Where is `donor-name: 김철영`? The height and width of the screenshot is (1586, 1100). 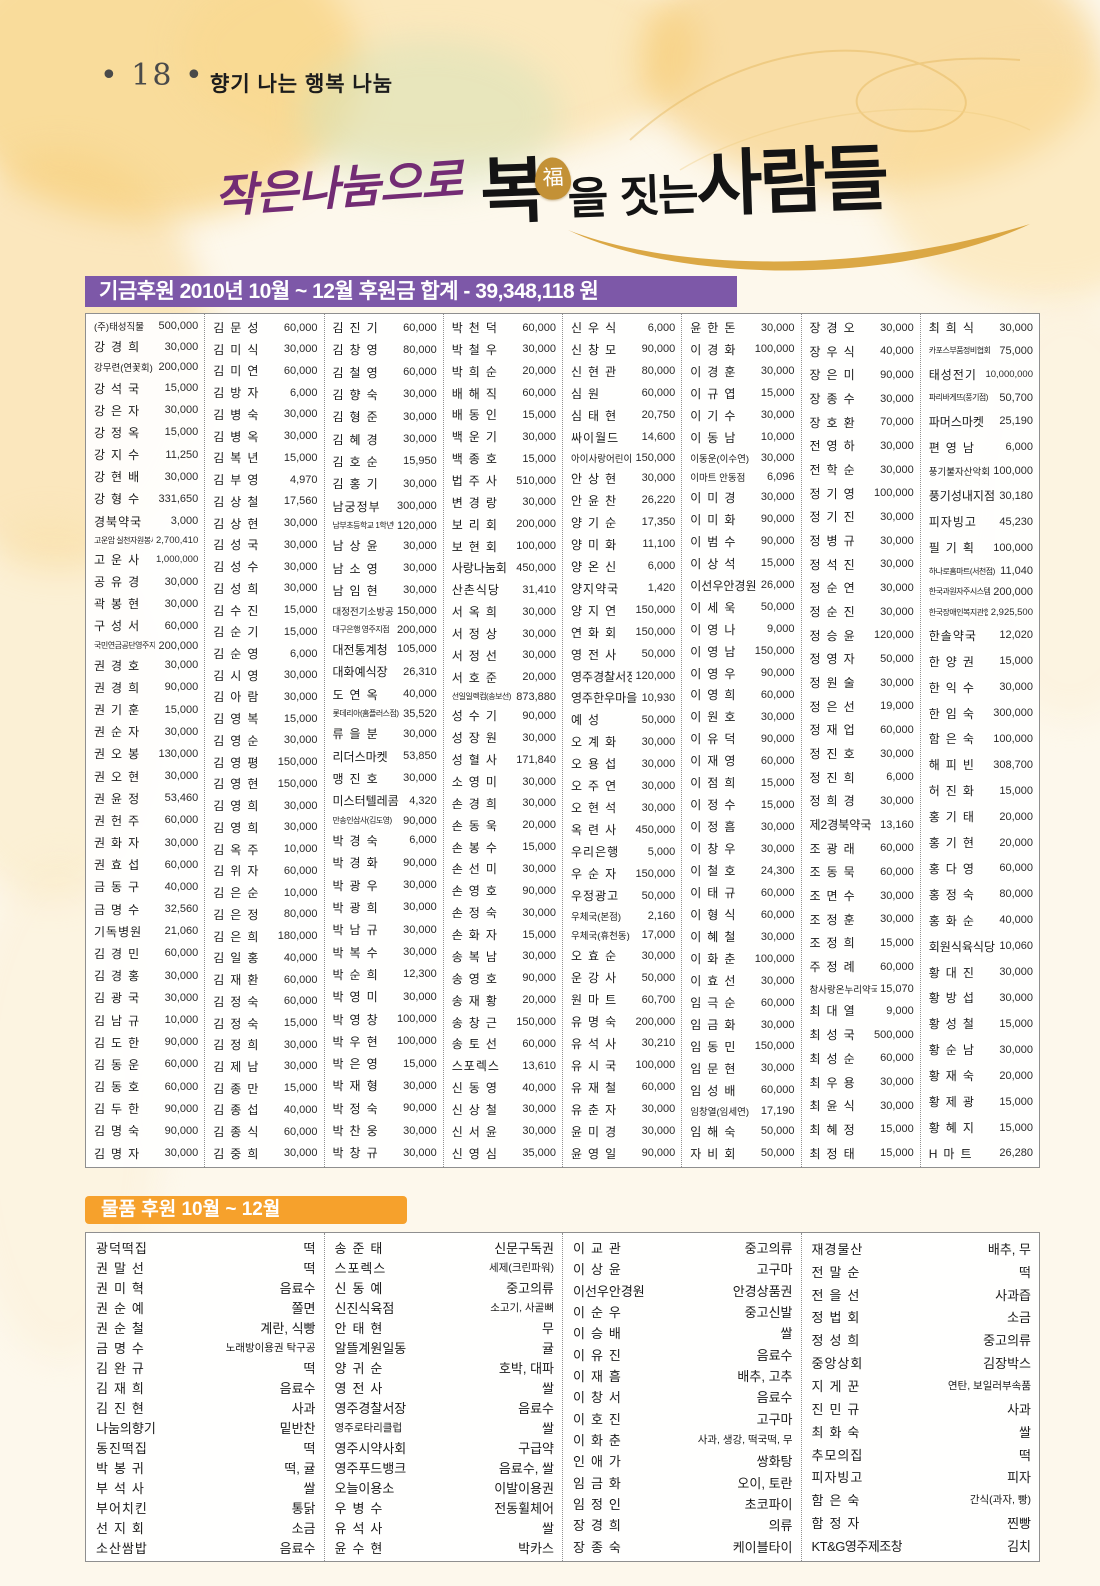
donor-name: 김철영 is located at coordinates (358, 372).